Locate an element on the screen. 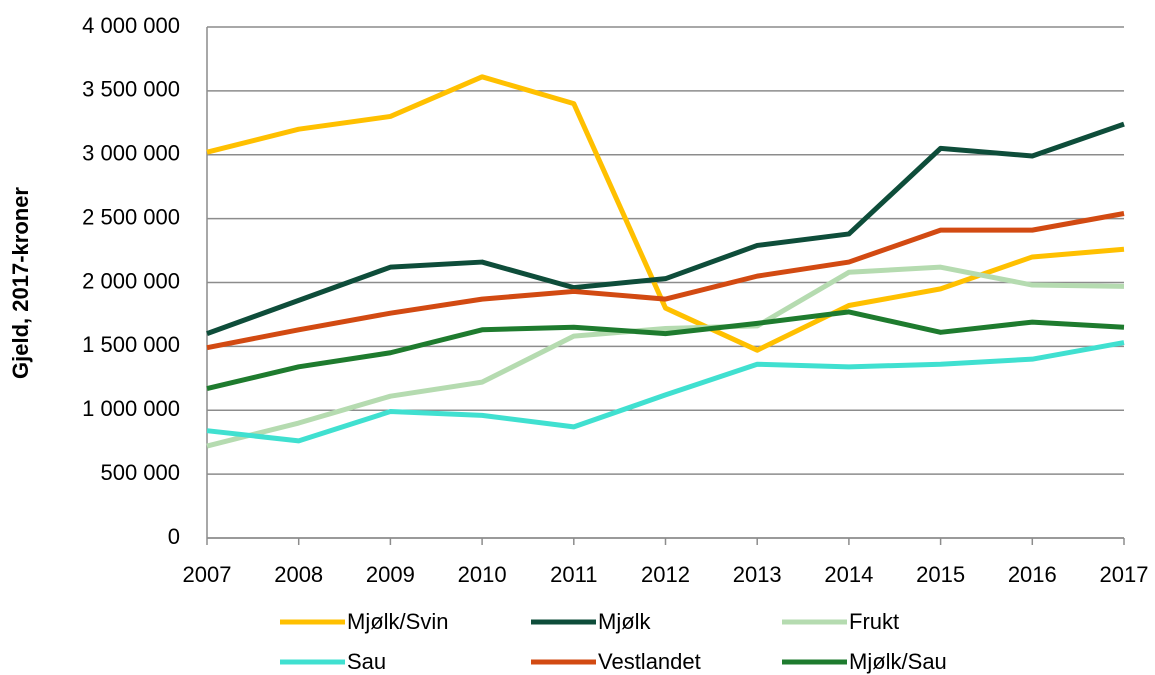 This screenshot has height=675, width=1155. legend-label: Mjølk/Sau is located at coordinates (898, 661).